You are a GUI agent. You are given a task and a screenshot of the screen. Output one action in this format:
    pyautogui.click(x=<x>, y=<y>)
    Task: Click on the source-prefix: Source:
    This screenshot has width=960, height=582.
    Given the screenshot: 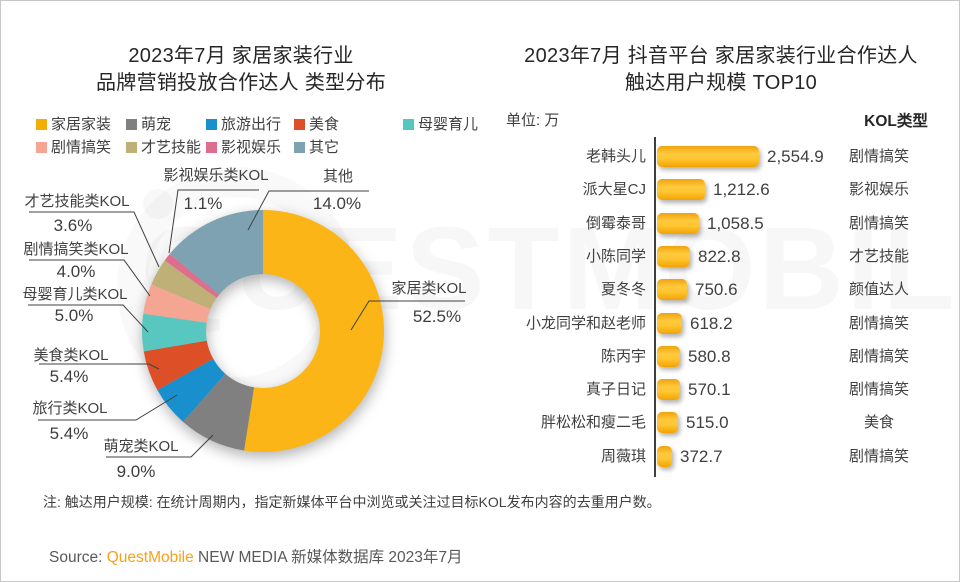 What is the action you would take?
    pyautogui.click(x=78, y=557)
    